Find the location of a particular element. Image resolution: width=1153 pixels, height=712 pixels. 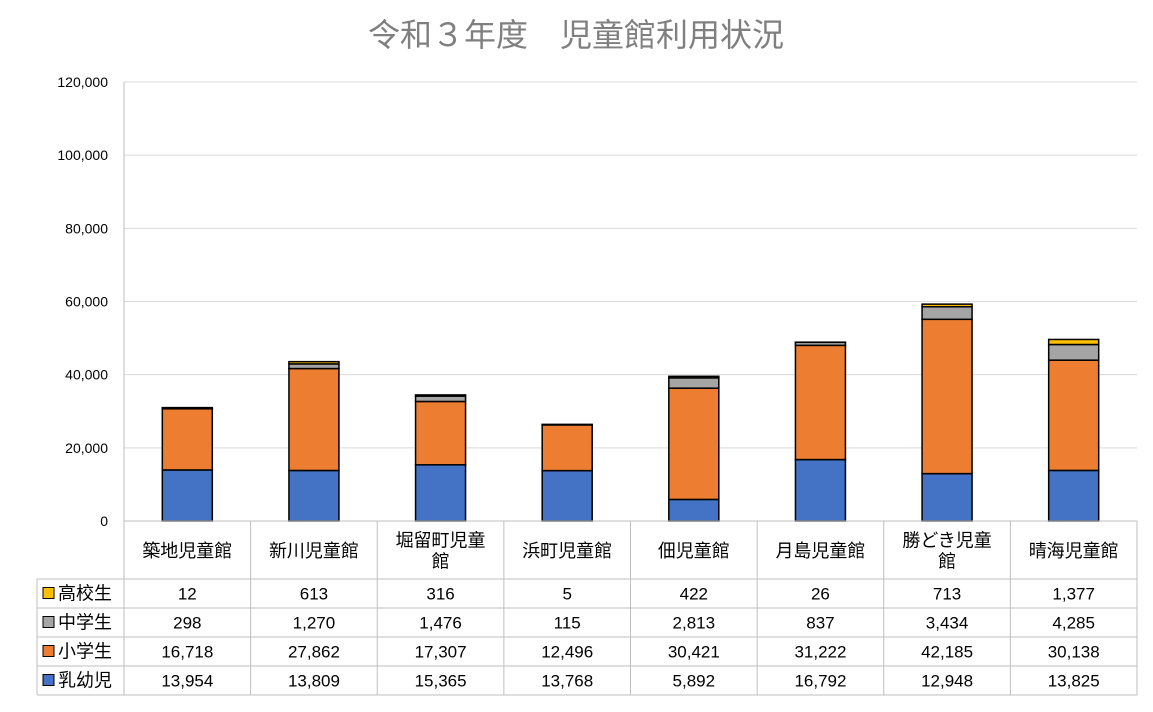

data-label: 30,138 is located at coordinates (1074, 652).